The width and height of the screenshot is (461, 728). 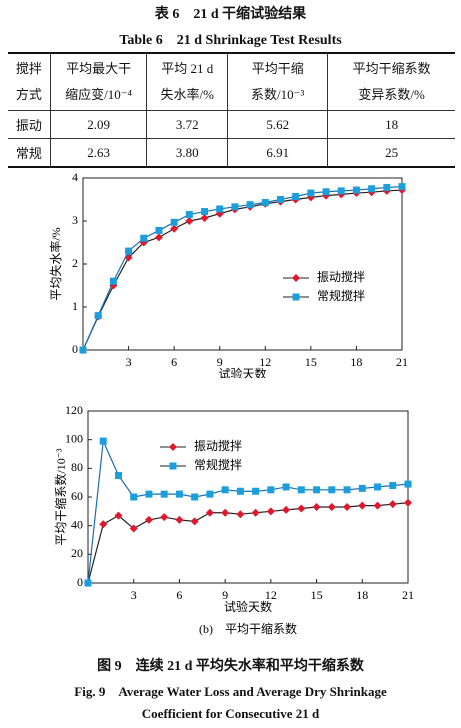 I want to click on y-tick-label: 80, so click(x=77, y=467).